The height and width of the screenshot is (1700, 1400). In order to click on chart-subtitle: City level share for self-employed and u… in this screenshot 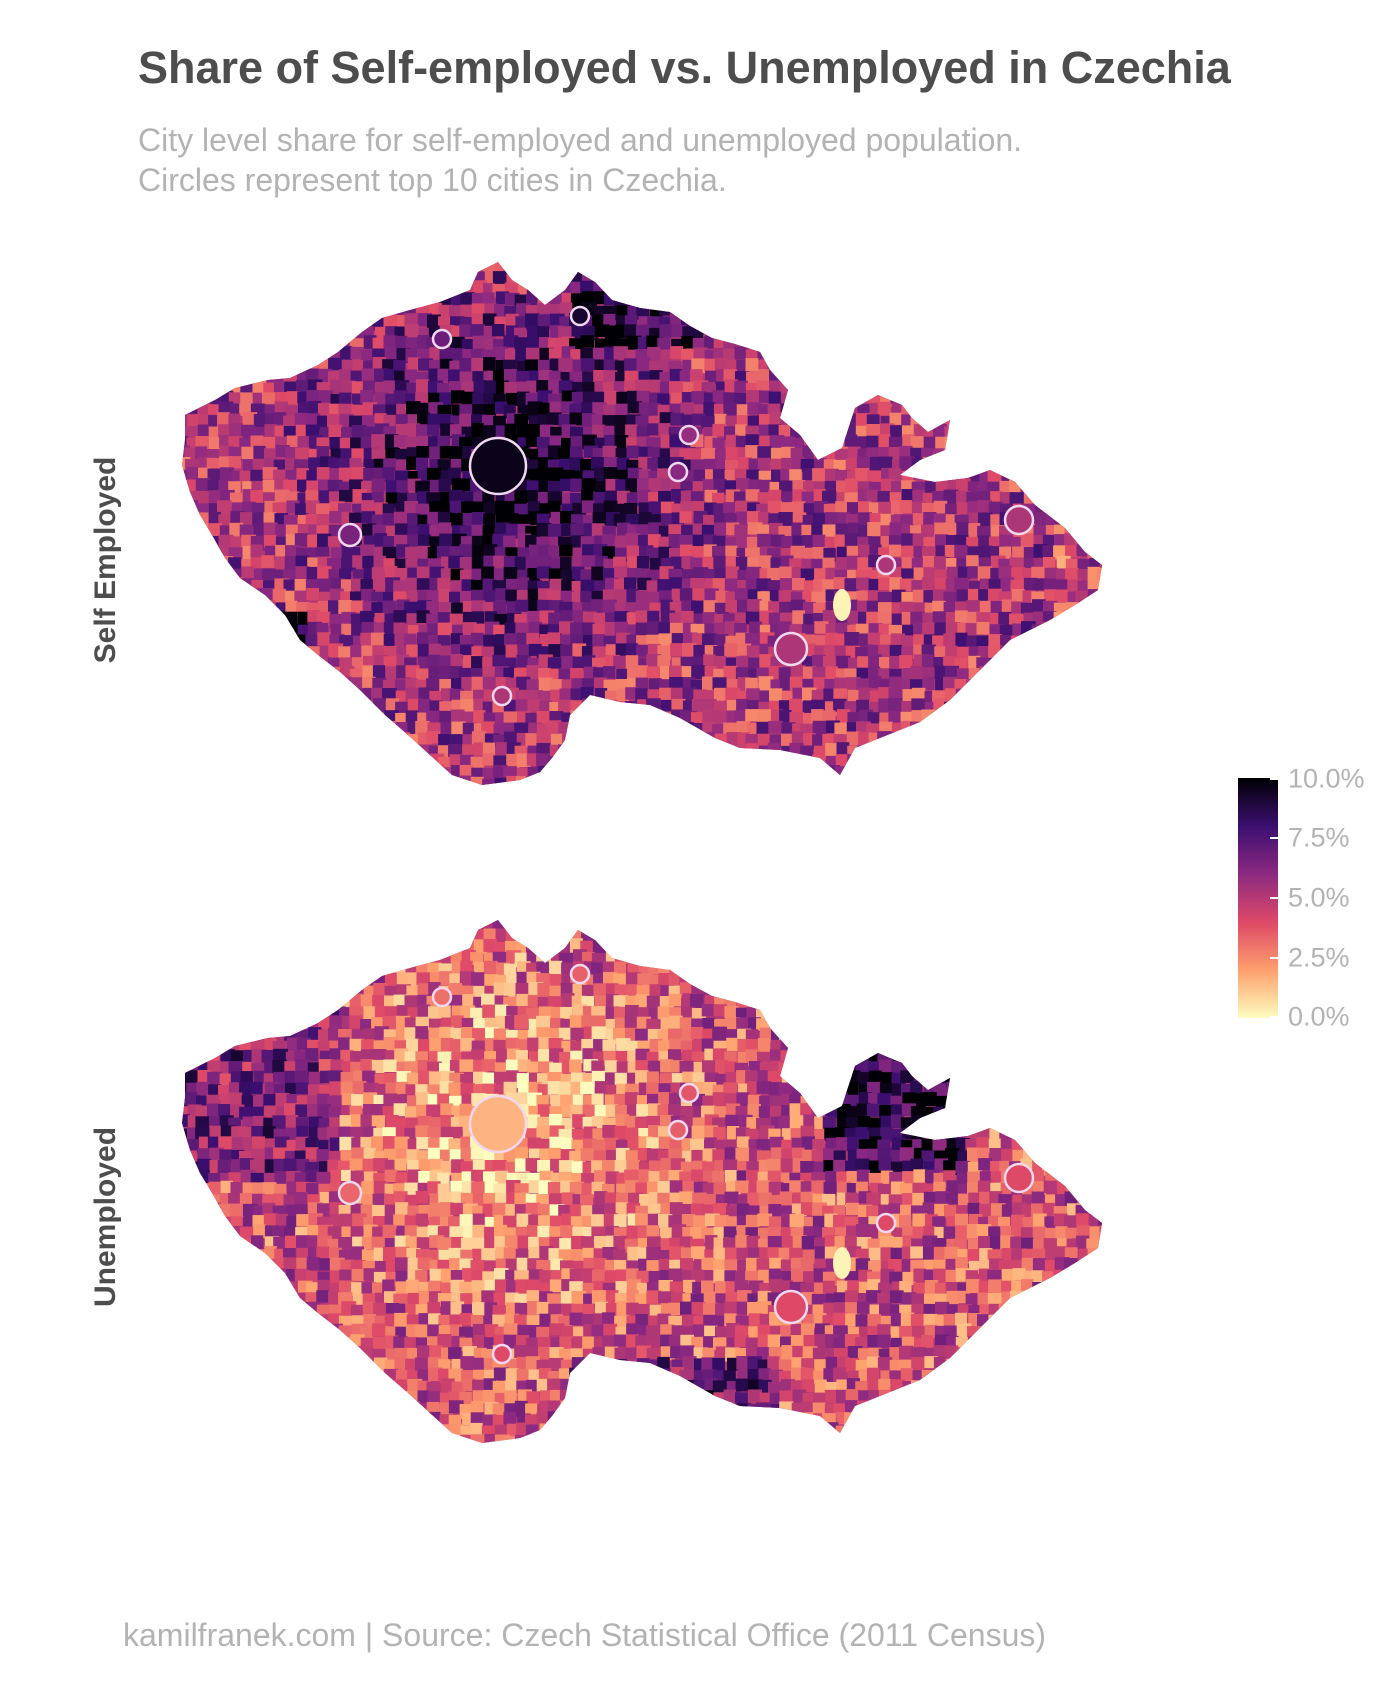, I will do `click(580, 160)`.